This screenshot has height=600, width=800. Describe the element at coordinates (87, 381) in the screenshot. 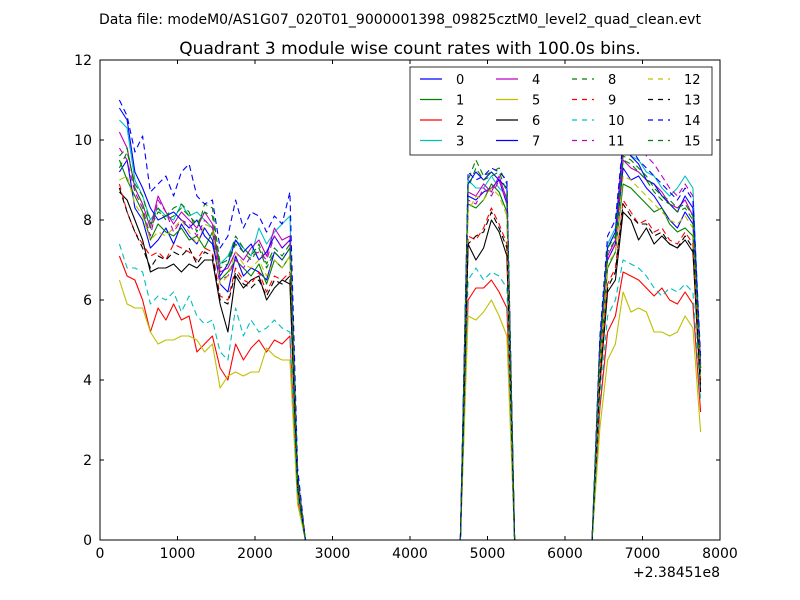

I see `y-tick-label: 4` at that location.